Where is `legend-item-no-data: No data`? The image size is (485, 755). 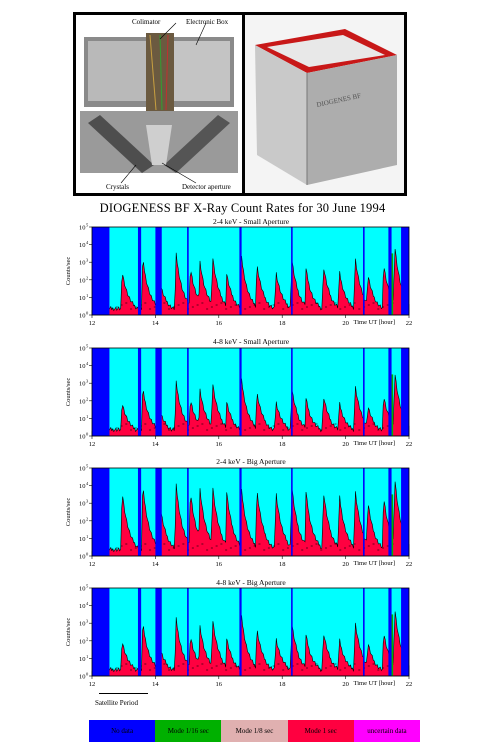
legend-item-no-data: No data is located at coordinates (122, 731).